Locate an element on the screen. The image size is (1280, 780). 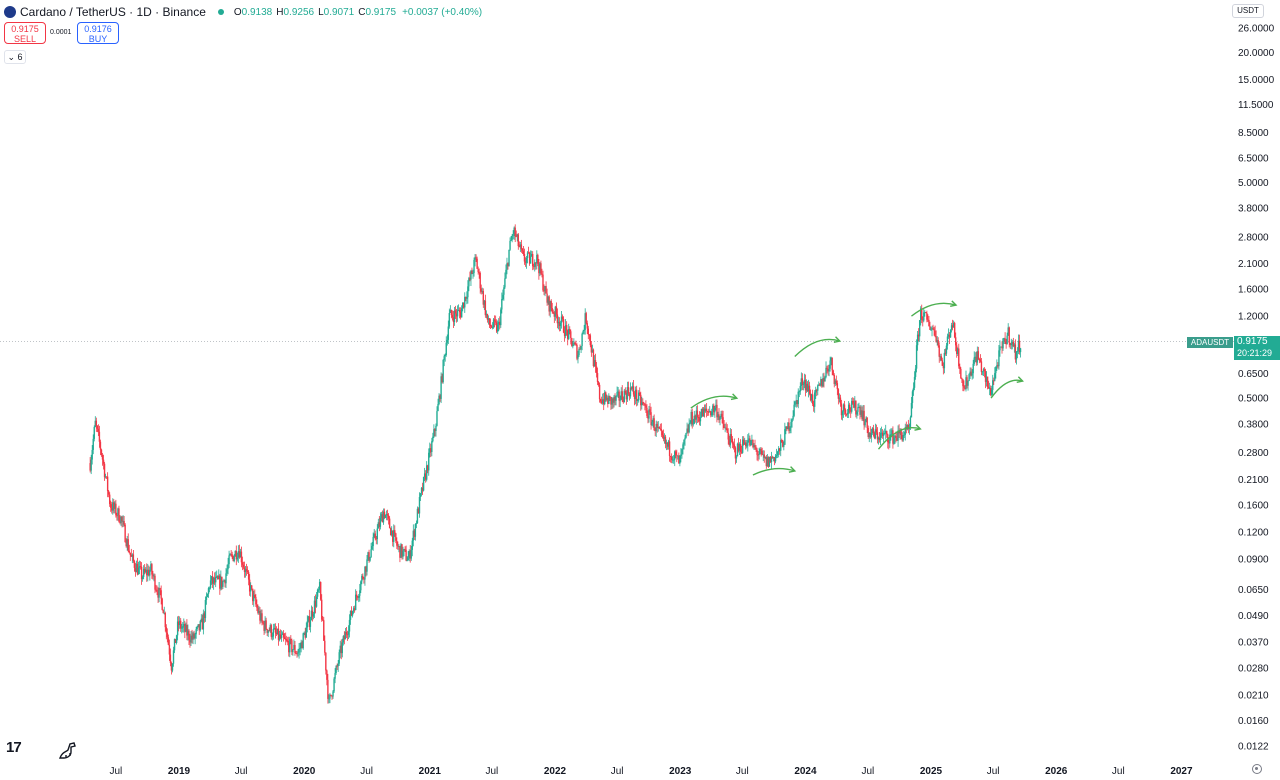
symbol-title: Cardano / TetherUS · 1D · Binance is located at coordinates (113, 12).